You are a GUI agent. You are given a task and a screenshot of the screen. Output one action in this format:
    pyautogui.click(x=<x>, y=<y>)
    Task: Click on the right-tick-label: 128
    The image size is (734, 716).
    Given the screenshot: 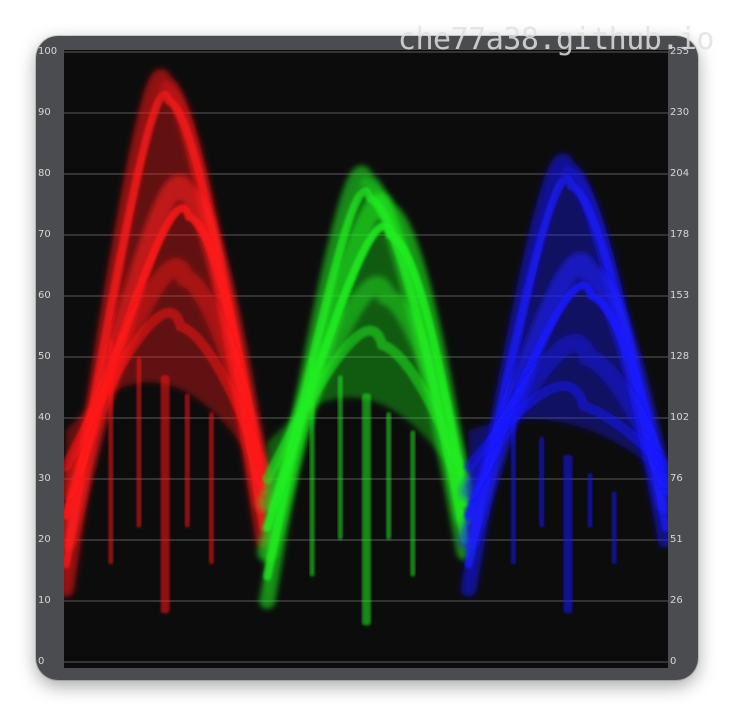 What is the action you would take?
    pyautogui.click(x=680, y=356)
    